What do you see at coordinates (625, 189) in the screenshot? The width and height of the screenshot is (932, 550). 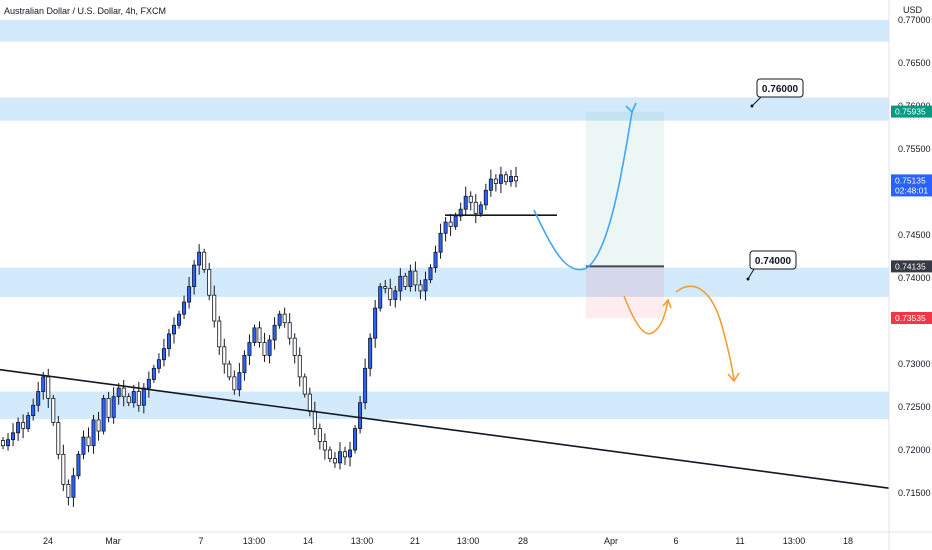 I see `target-zone` at bounding box center [625, 189].